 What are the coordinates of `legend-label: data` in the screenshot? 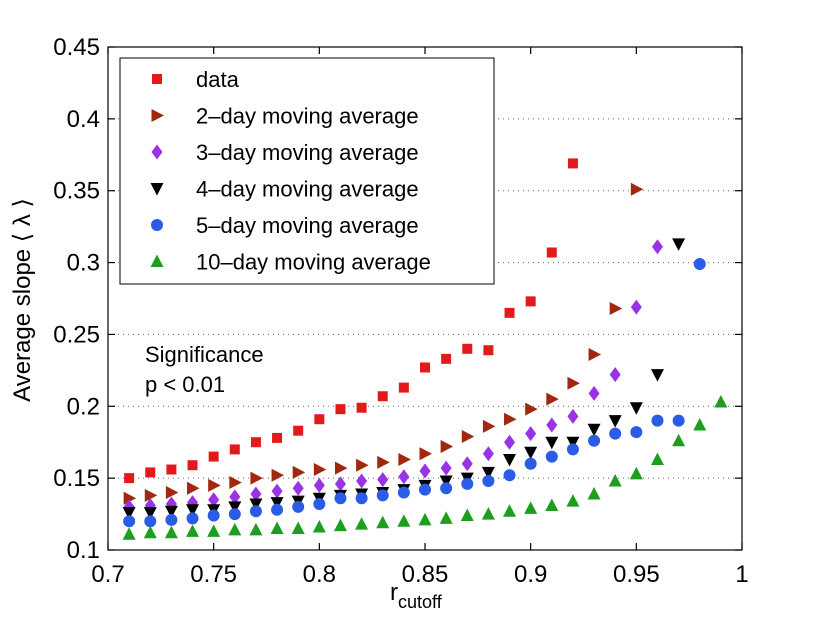 It's located at (218, 79).